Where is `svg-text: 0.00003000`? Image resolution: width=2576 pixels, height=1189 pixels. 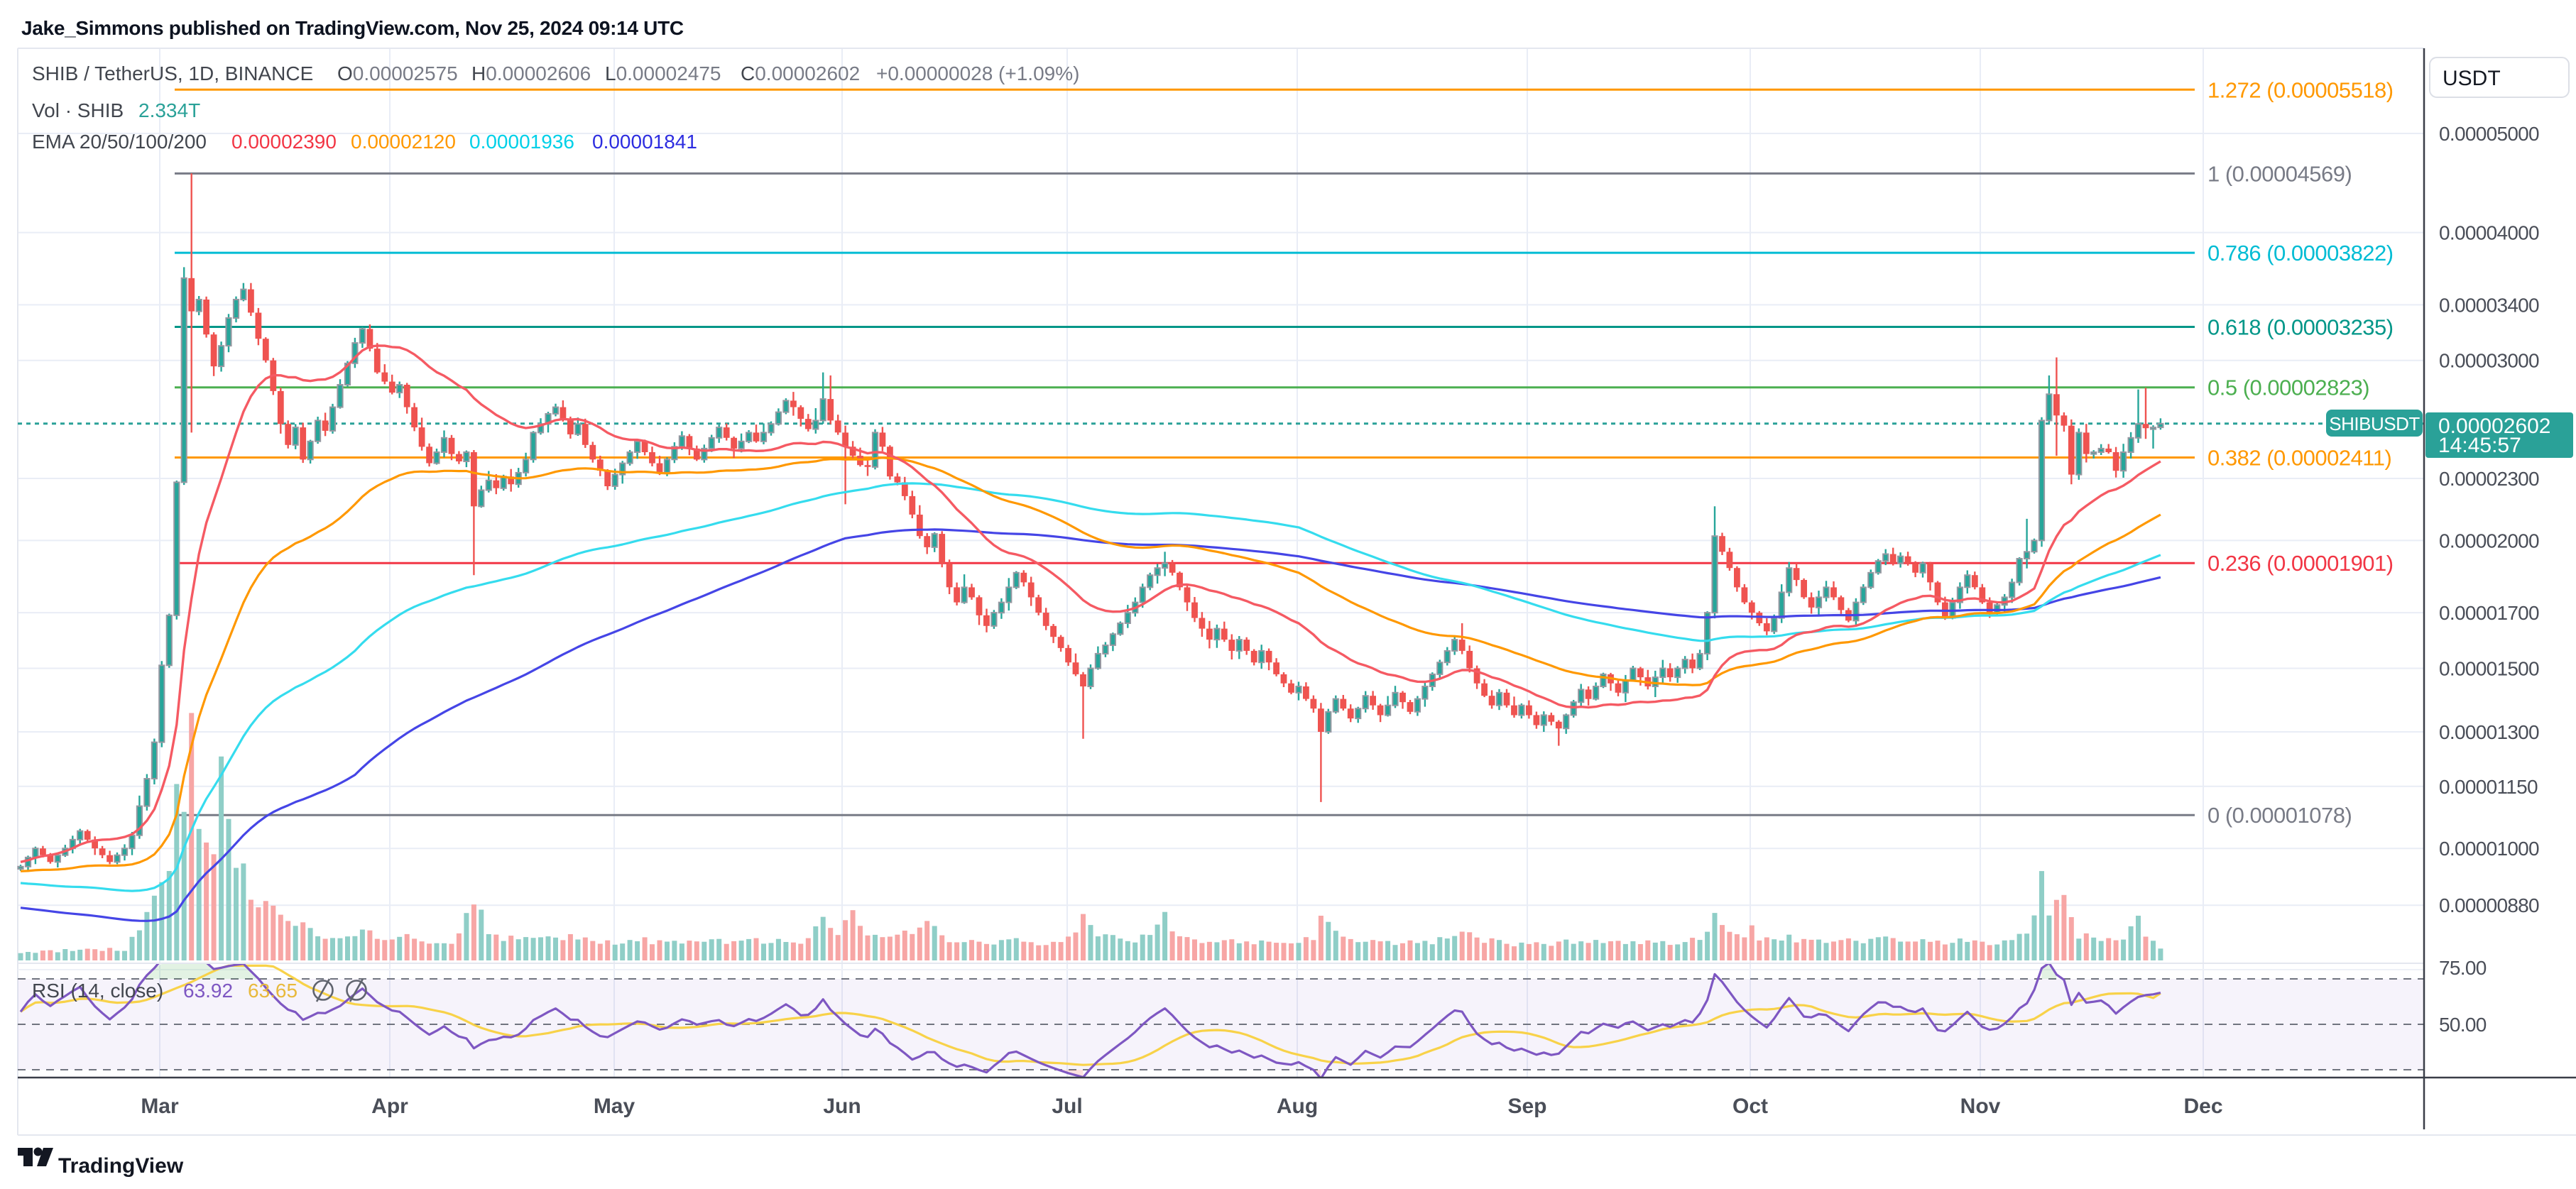 svg-text: 0.00003000 is located at coordinates (2489, 361).